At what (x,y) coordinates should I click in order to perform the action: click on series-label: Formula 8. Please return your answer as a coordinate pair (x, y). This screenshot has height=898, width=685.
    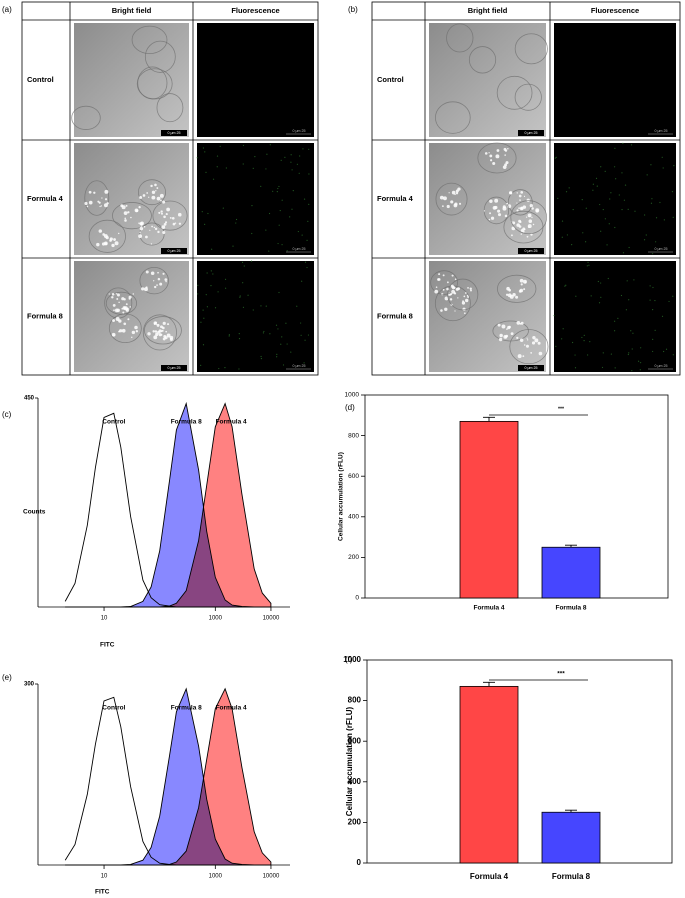
    Looking at the image, I should click on (186, 422).